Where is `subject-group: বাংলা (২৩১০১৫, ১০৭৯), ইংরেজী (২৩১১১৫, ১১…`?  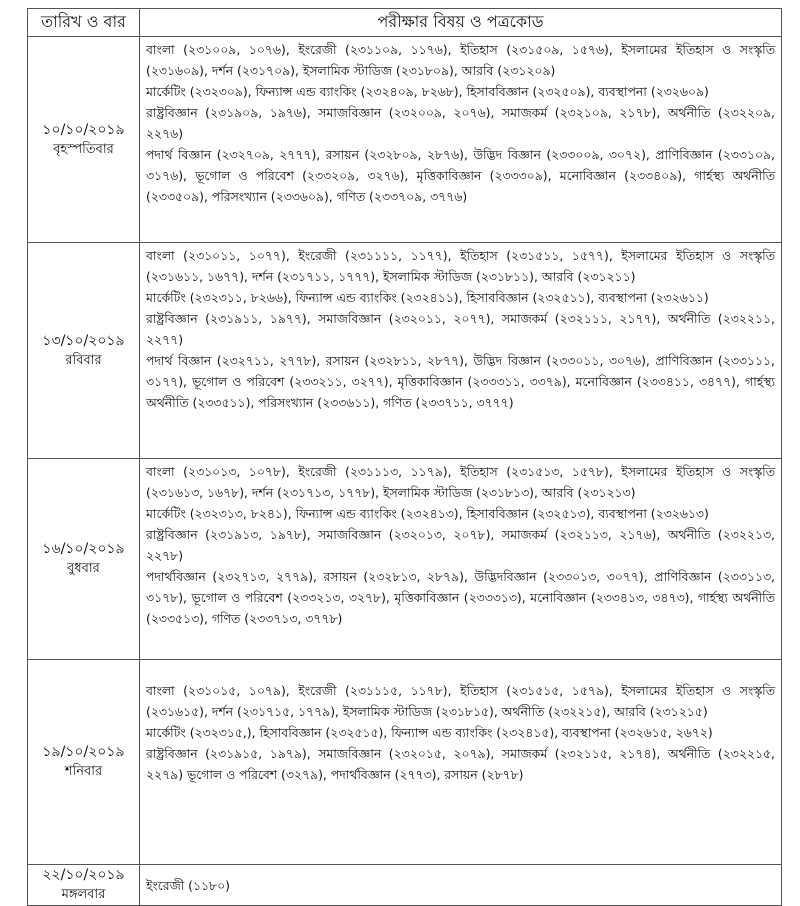 subject-group: বাংলা (২৩১০১৫, ১০৭৯), ইংরেজী (২৩১১১৫, ১১… is located at coordinates (460, 701).